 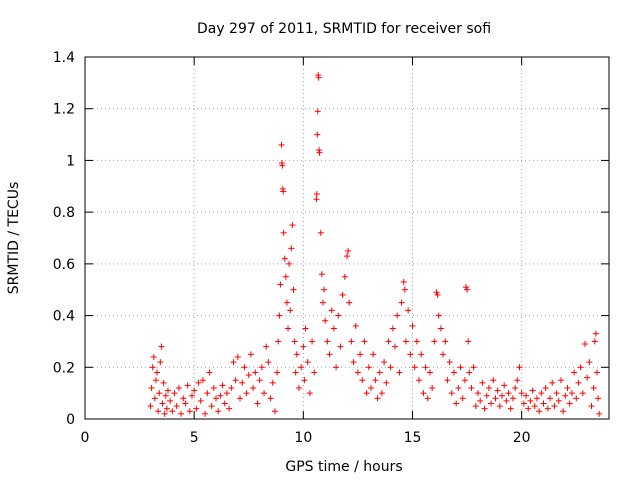 What do you see at coordinates (64, 265) in the screenshot?
I see `y-tick-label: 0.6` at bounding box center [64, 265].